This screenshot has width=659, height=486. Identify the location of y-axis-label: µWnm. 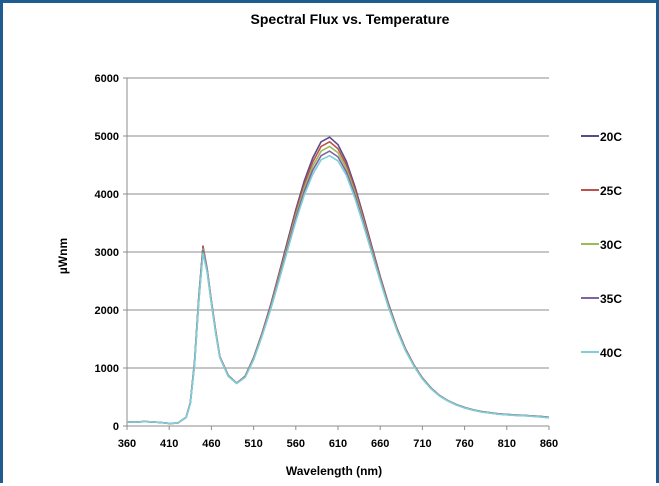
(63, 256).